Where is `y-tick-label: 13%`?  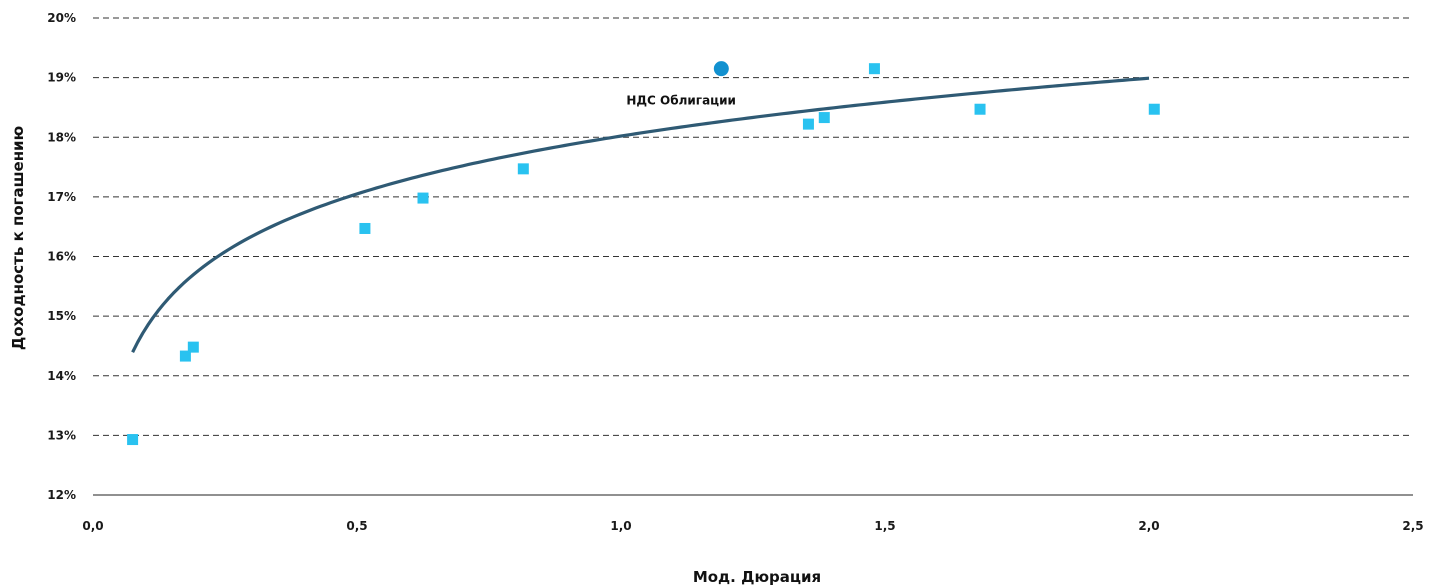 y-tick-label: 13% is located at coordinates (61, 435).